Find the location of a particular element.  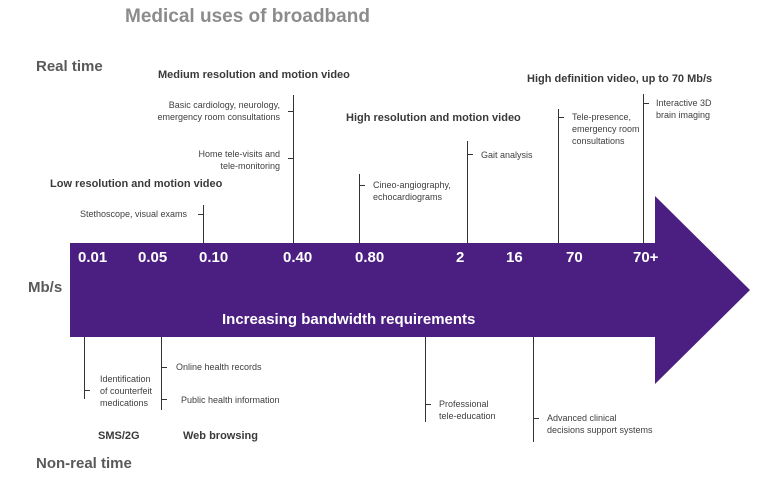

non-real-time-label: Non-real time is located at coordinates (84, 463).